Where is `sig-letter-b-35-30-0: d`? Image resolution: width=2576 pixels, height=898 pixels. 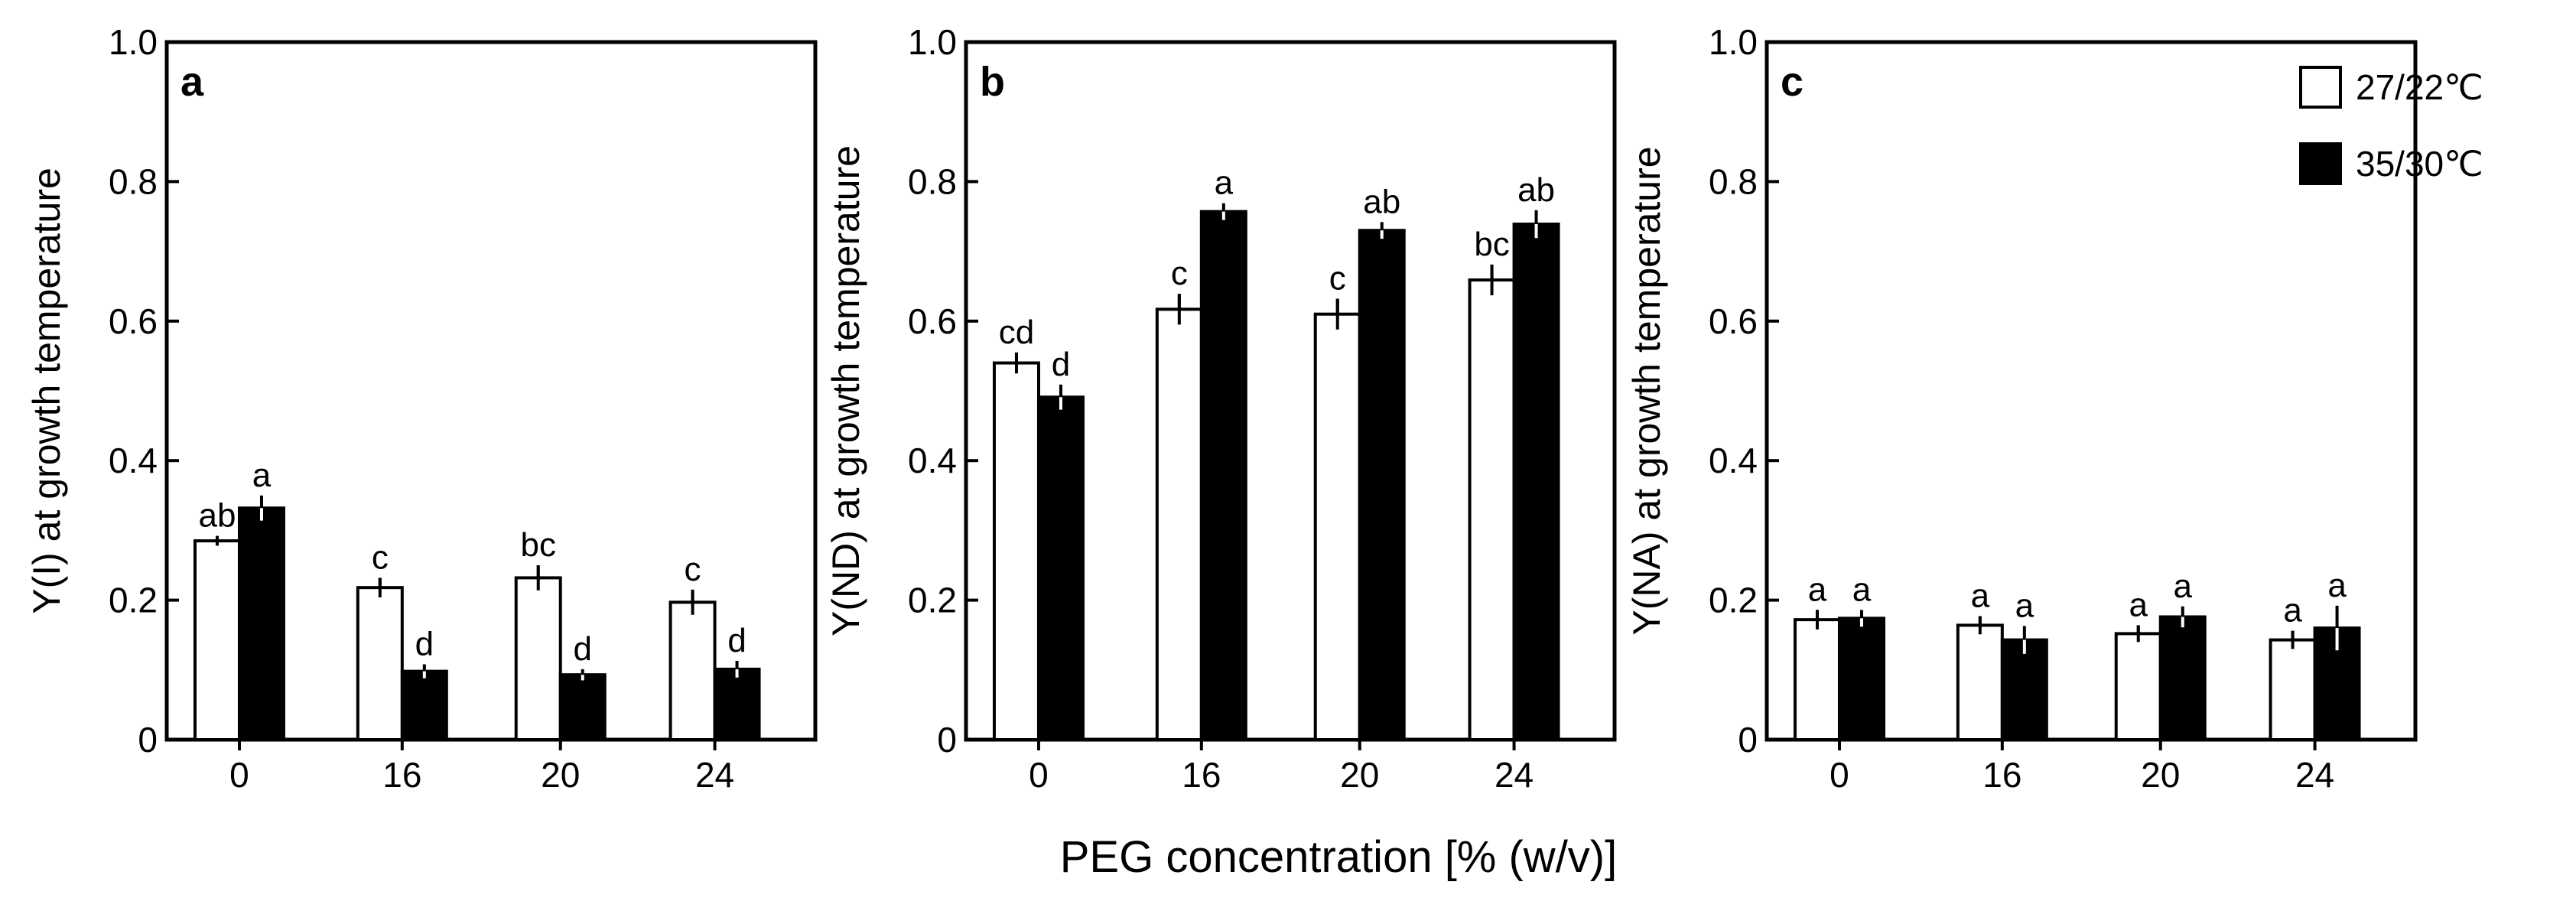
sig-letter-b-35-30-0: d is located at coordinates (1061, 365).